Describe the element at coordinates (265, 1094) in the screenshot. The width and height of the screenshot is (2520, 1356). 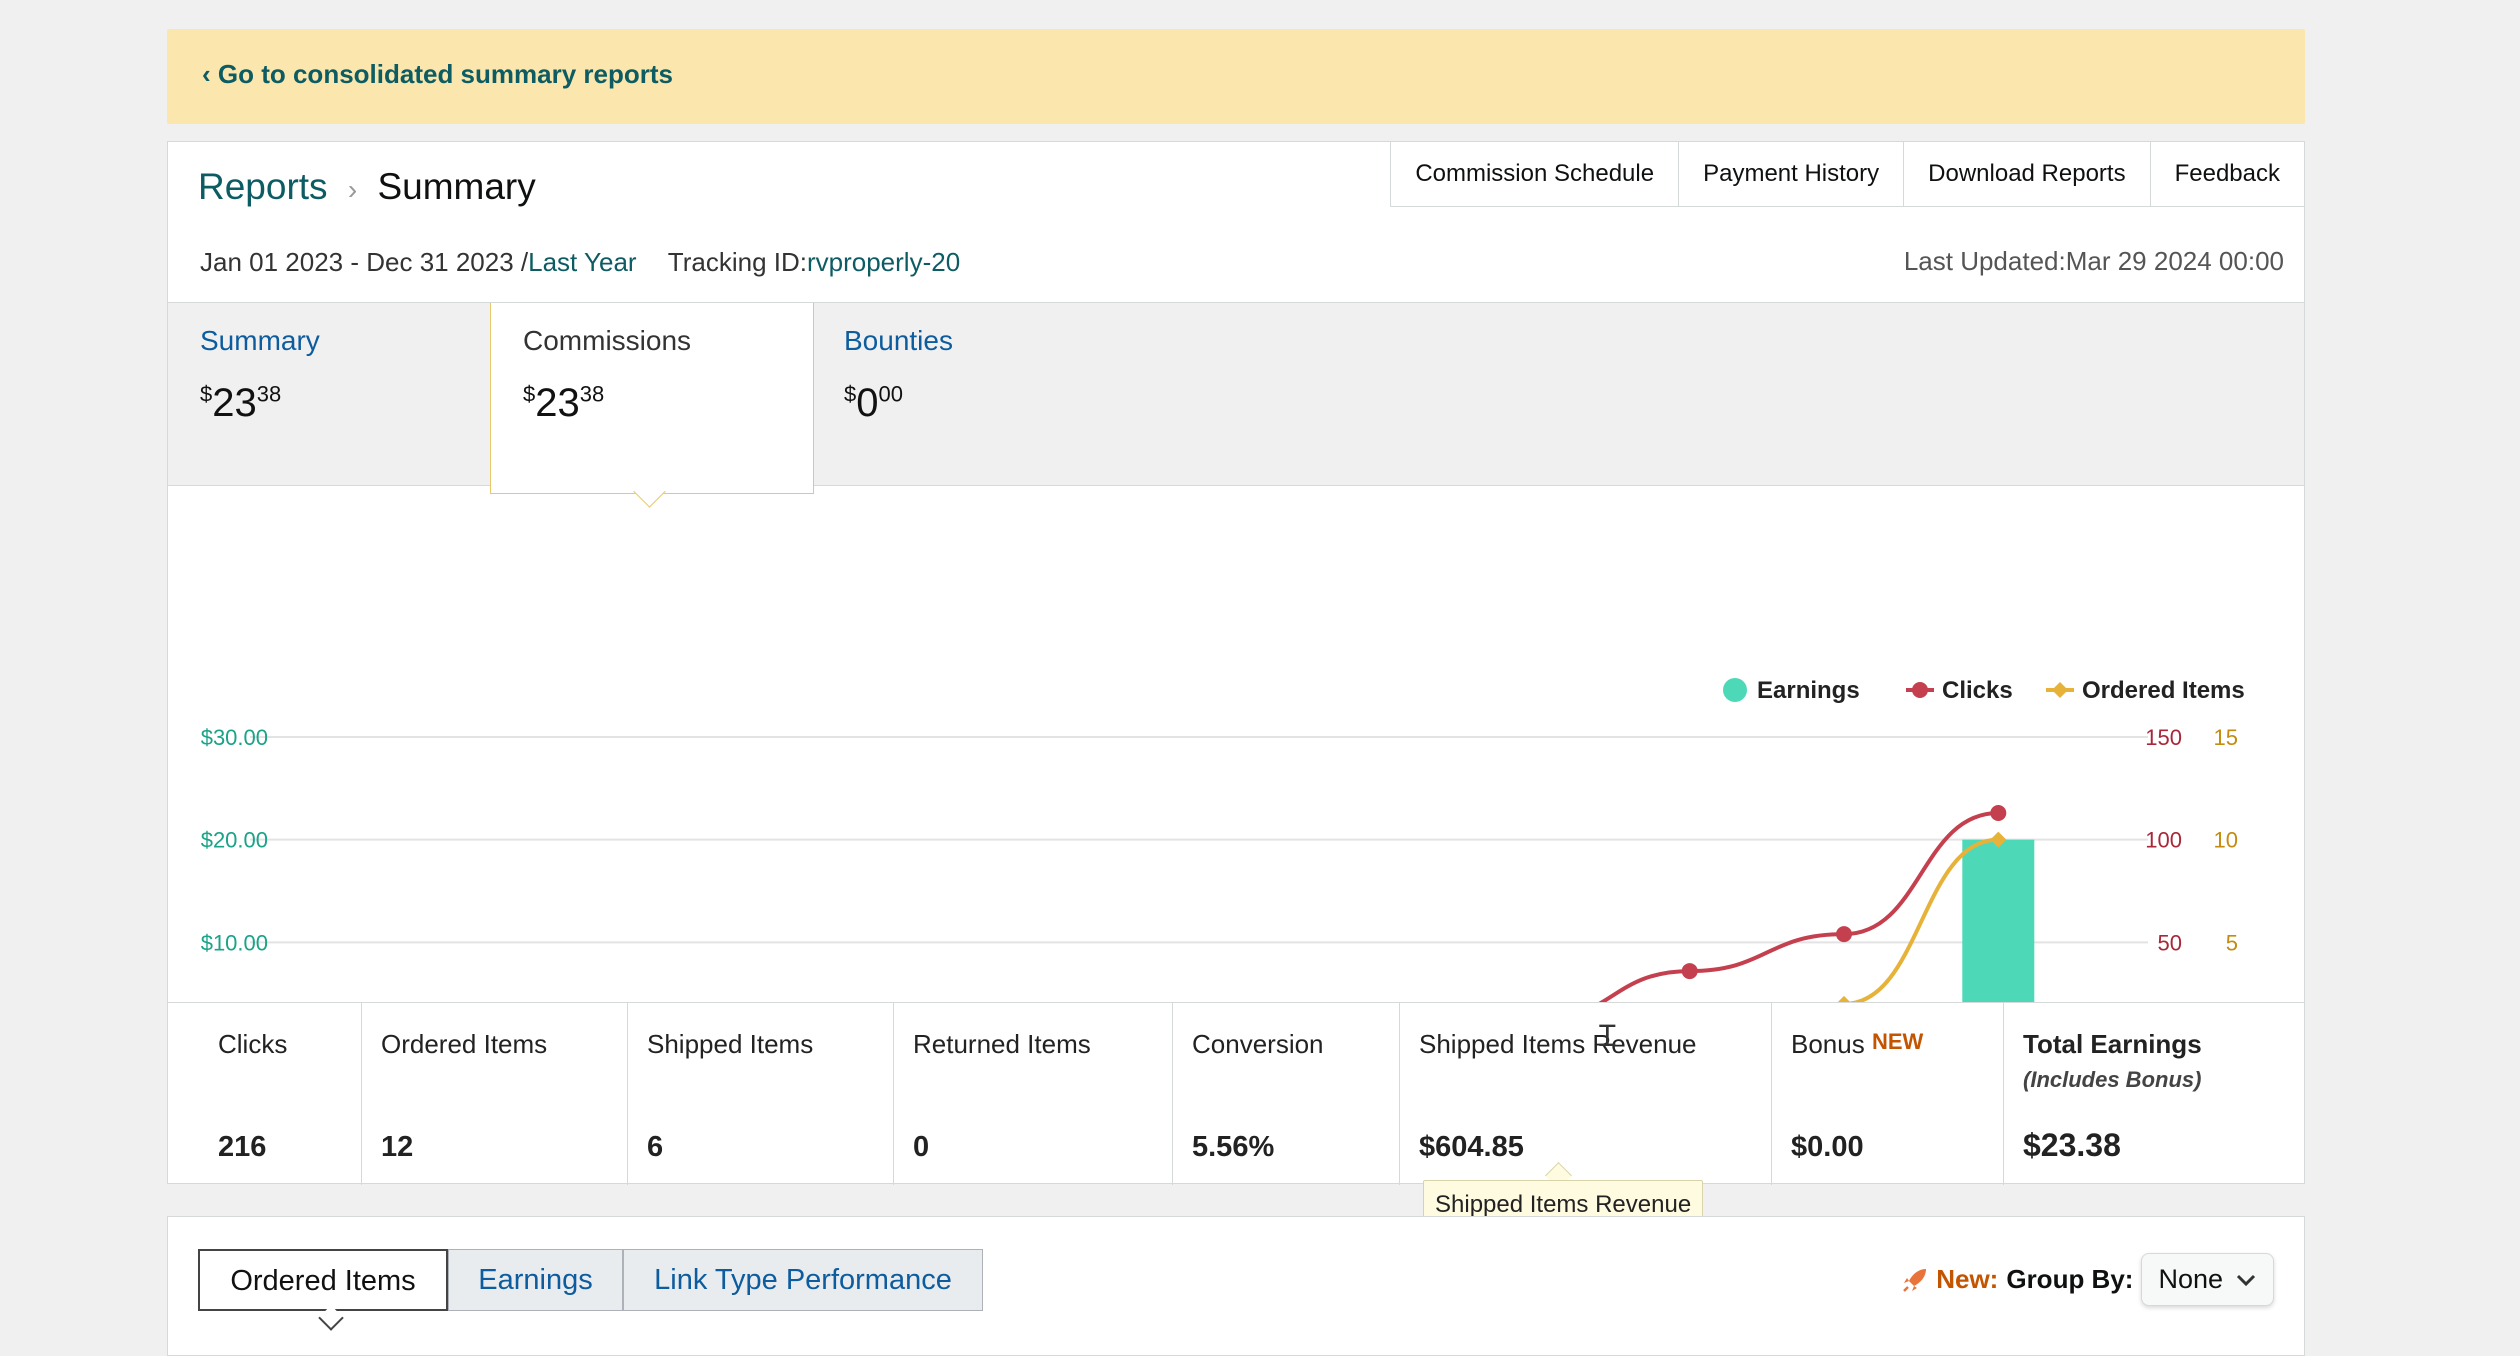
I see `stat-clicks: Clicks 216` at that location.